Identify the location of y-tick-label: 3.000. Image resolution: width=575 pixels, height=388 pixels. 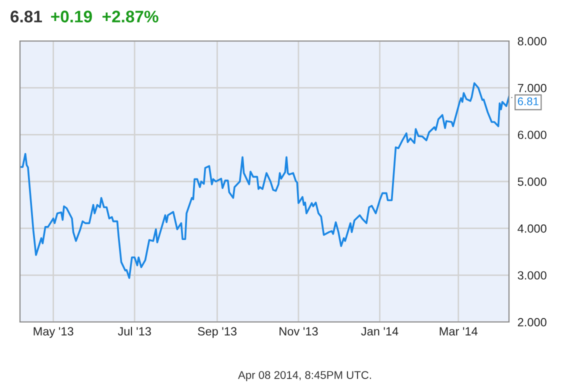
(532, 275).